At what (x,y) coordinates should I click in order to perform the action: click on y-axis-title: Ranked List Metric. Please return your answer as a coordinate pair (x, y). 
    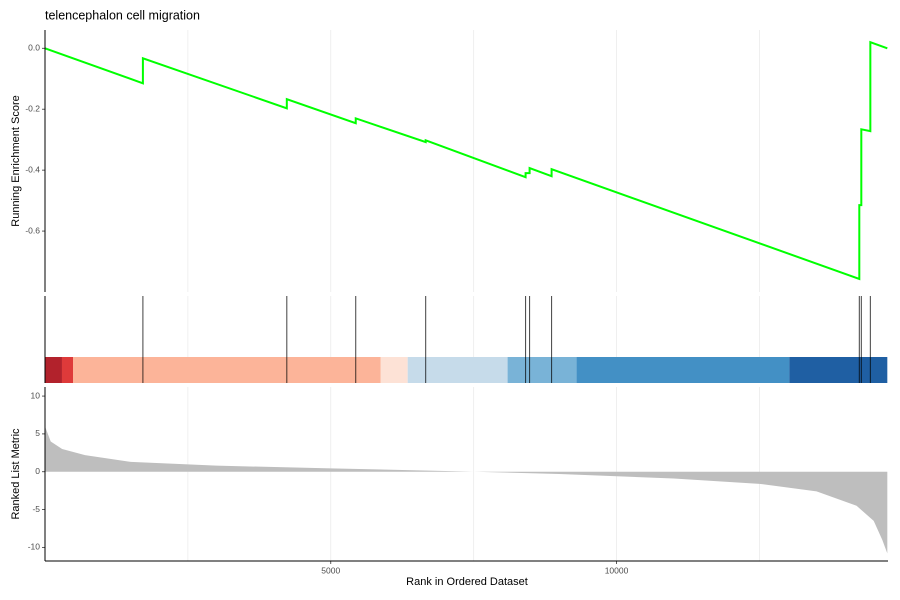
    Looking at the image, I should click on (16, 474).